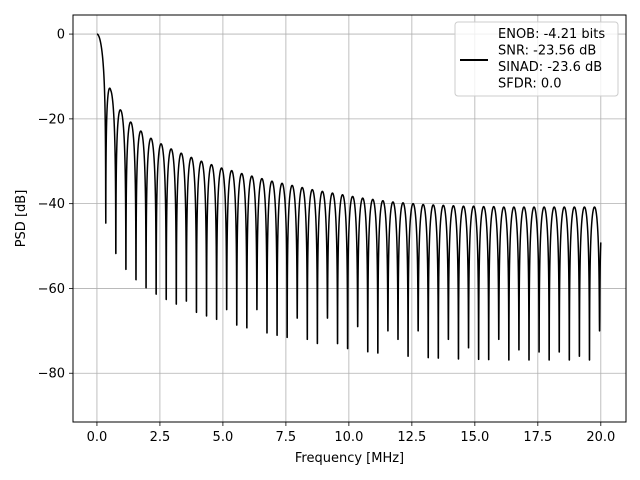  What do you see at coordinates (51, 289) in the screenshot?
I see `y-tick-label: −60` at bounding box center [51, 289].